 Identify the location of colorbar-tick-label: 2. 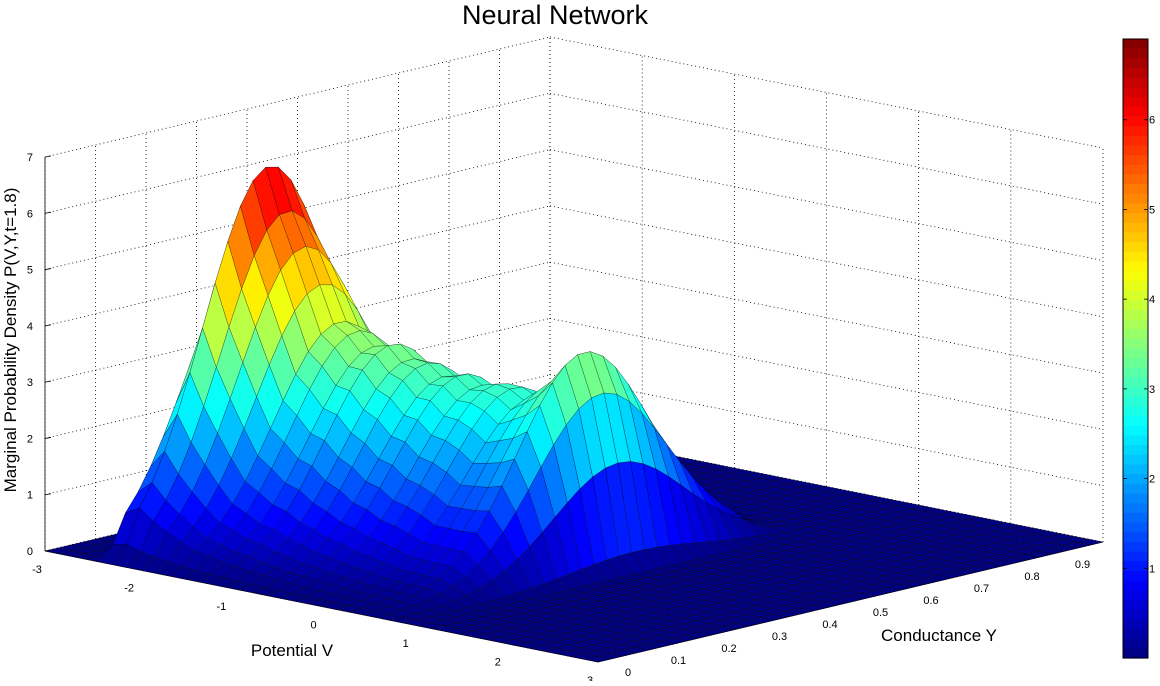
(1152, 480).